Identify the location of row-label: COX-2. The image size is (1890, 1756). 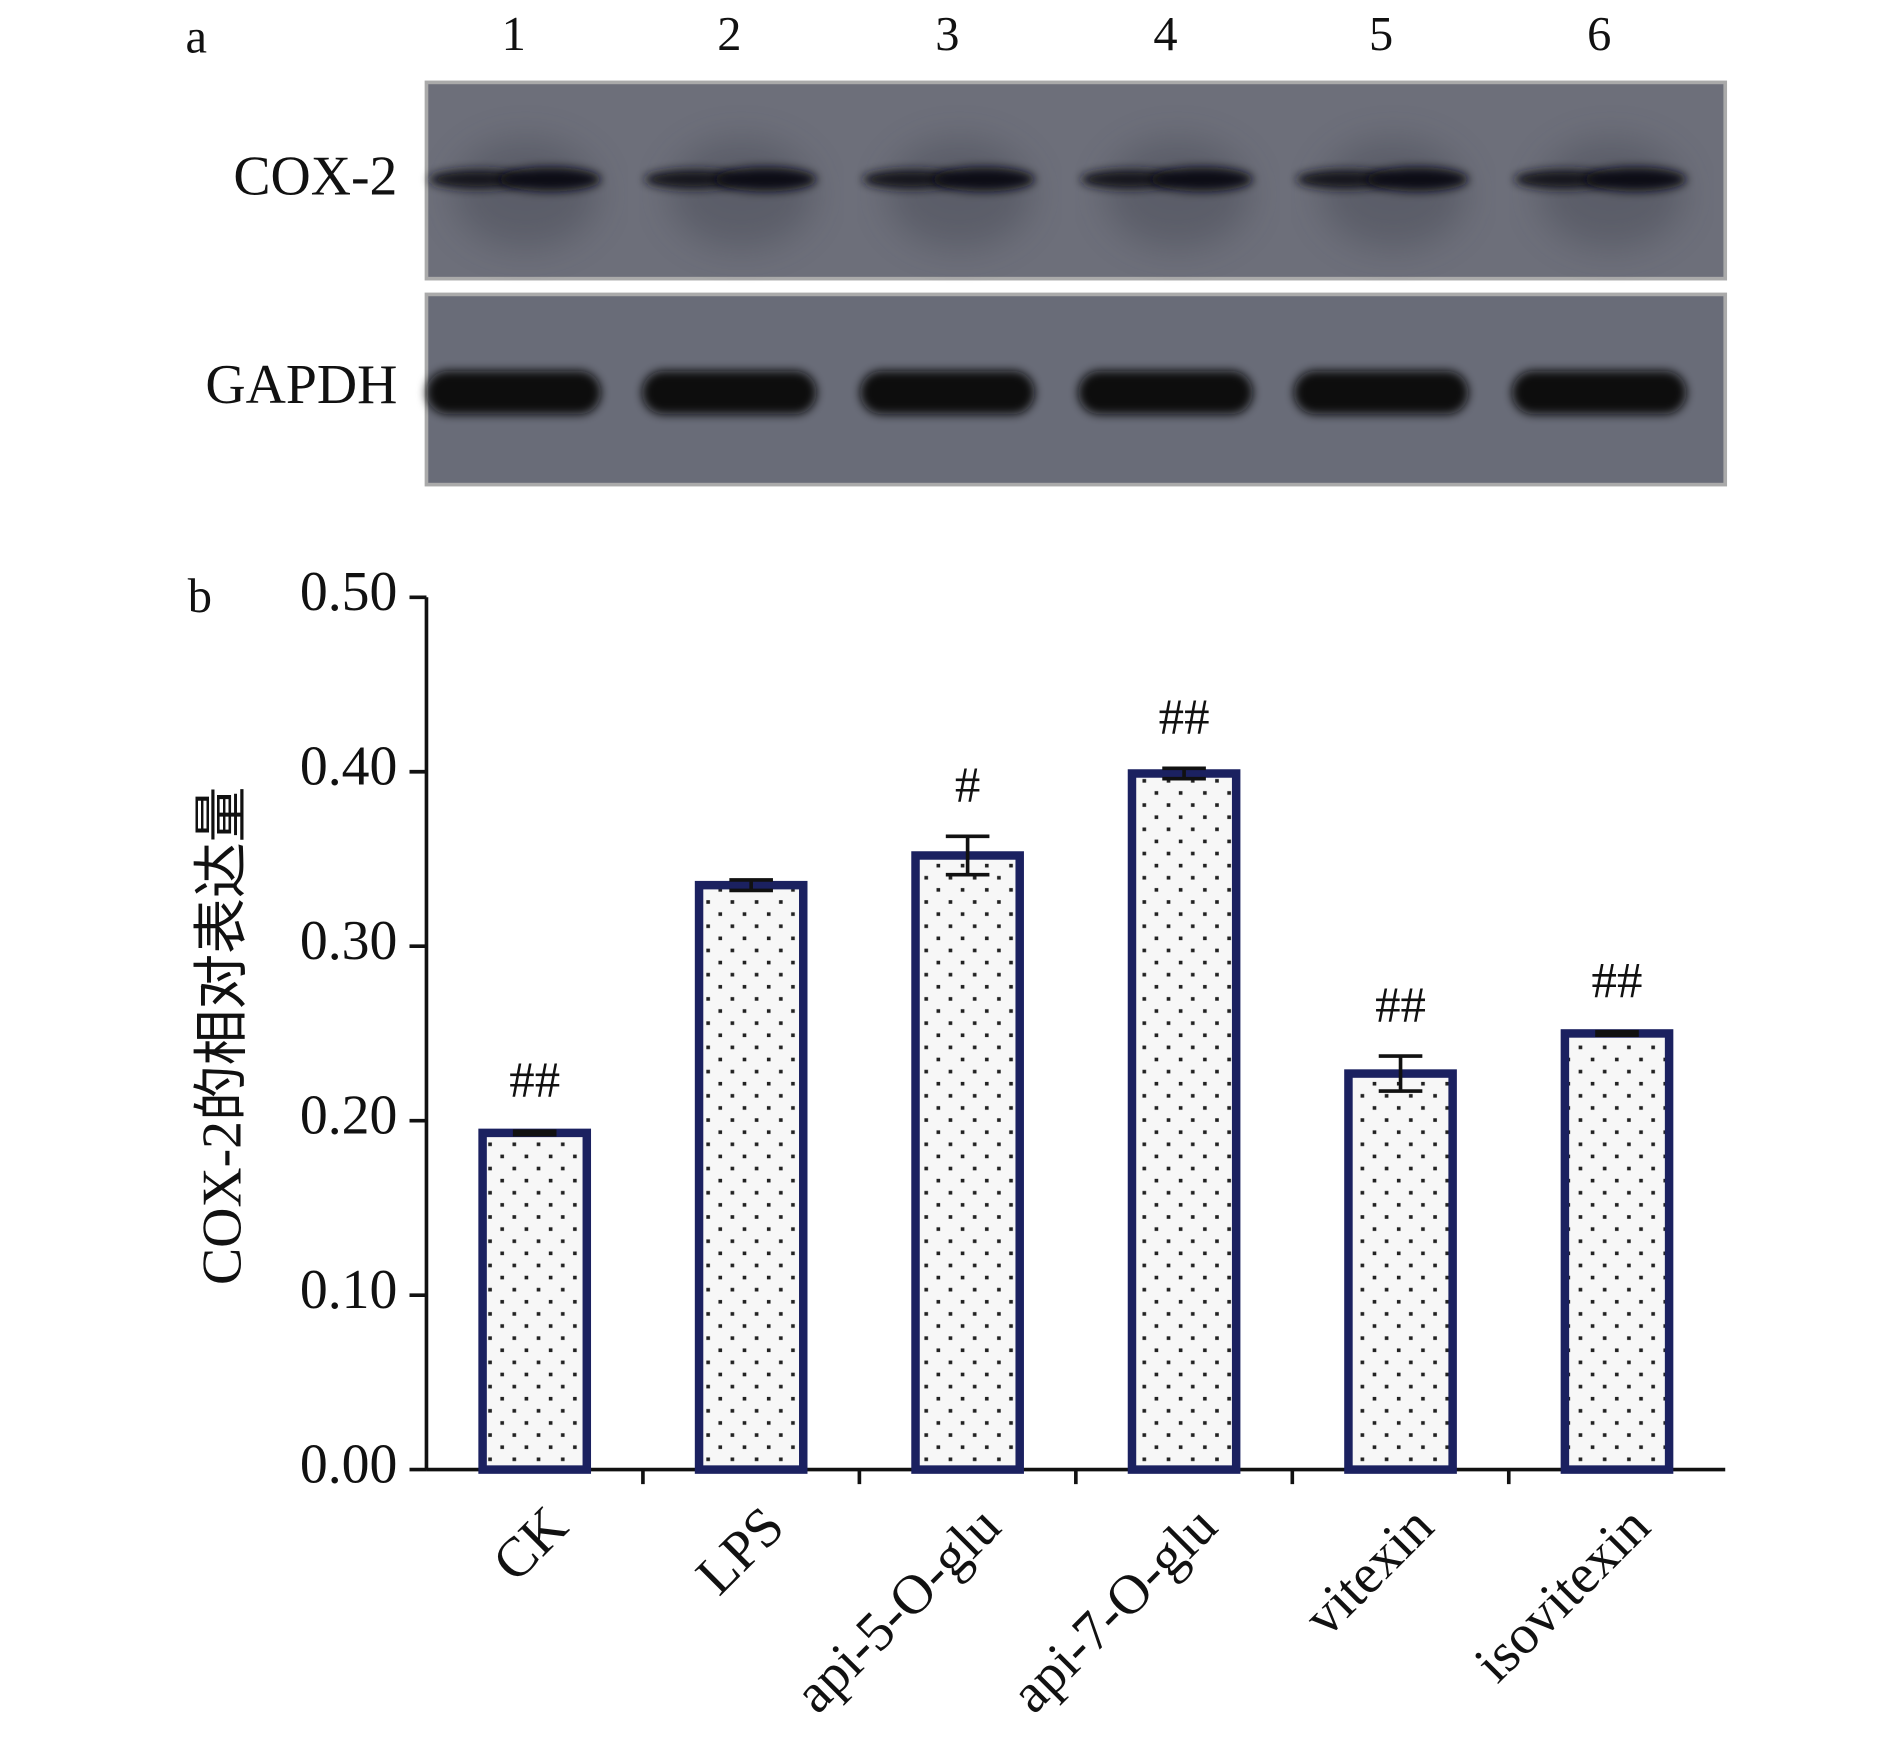
(315, 177).